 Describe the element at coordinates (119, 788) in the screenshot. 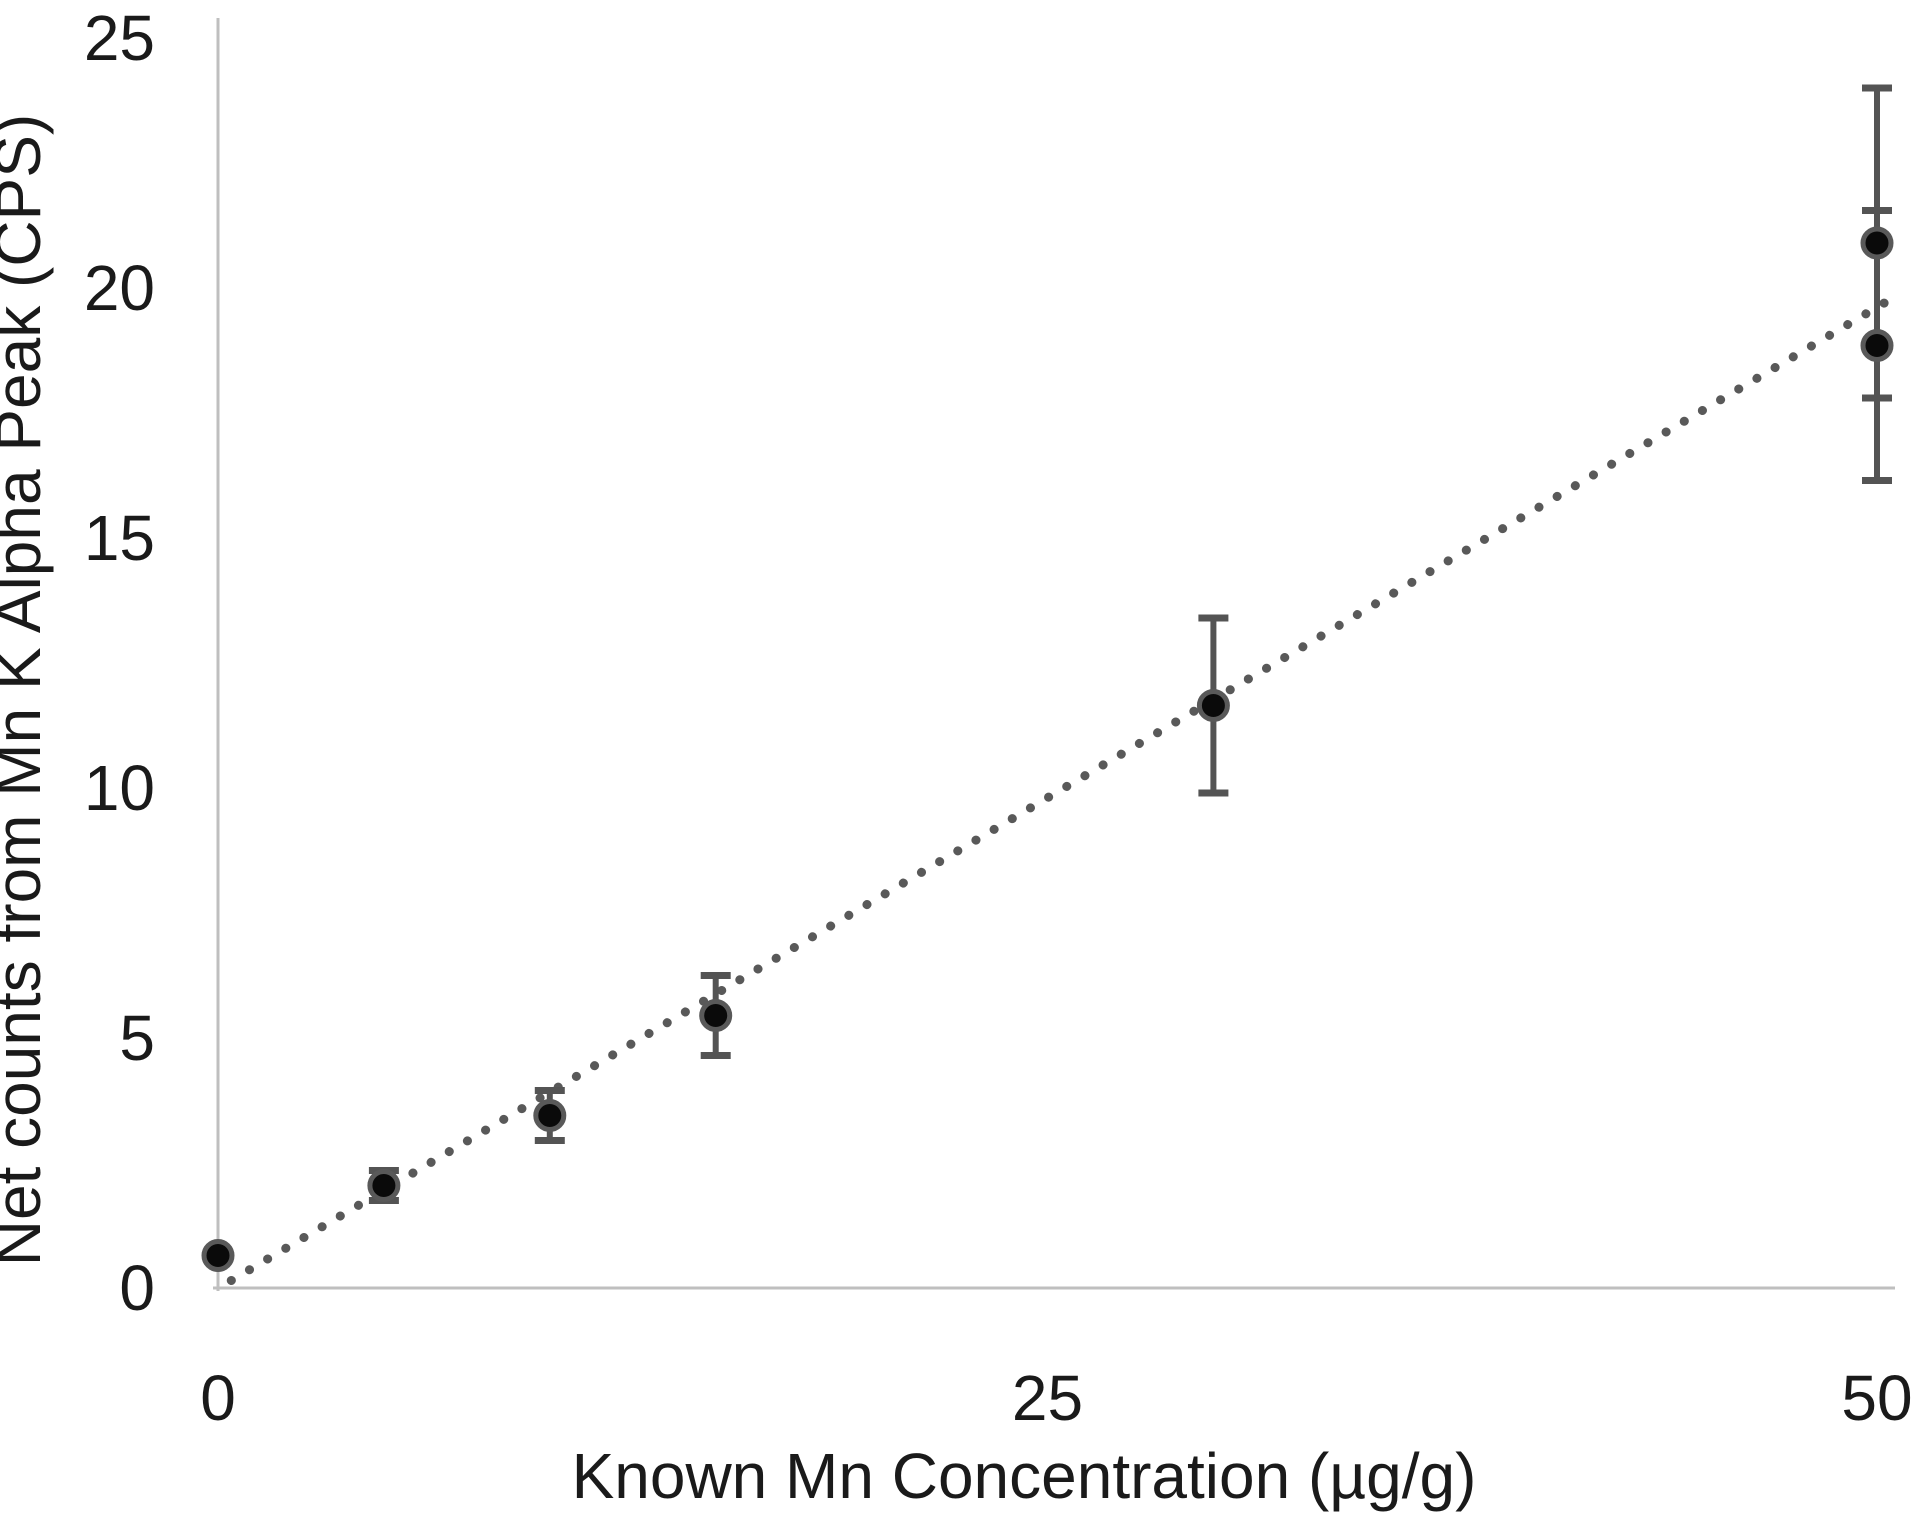

I see `y-tick-label: 10` at that location.